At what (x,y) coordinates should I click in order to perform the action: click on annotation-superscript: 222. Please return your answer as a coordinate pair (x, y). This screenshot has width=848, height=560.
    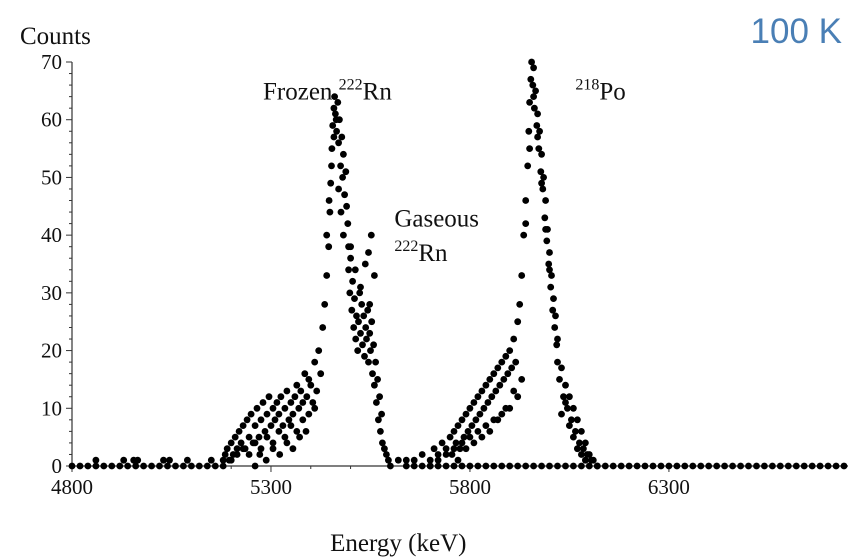
    Looking at the image, I should click on (406, 246).